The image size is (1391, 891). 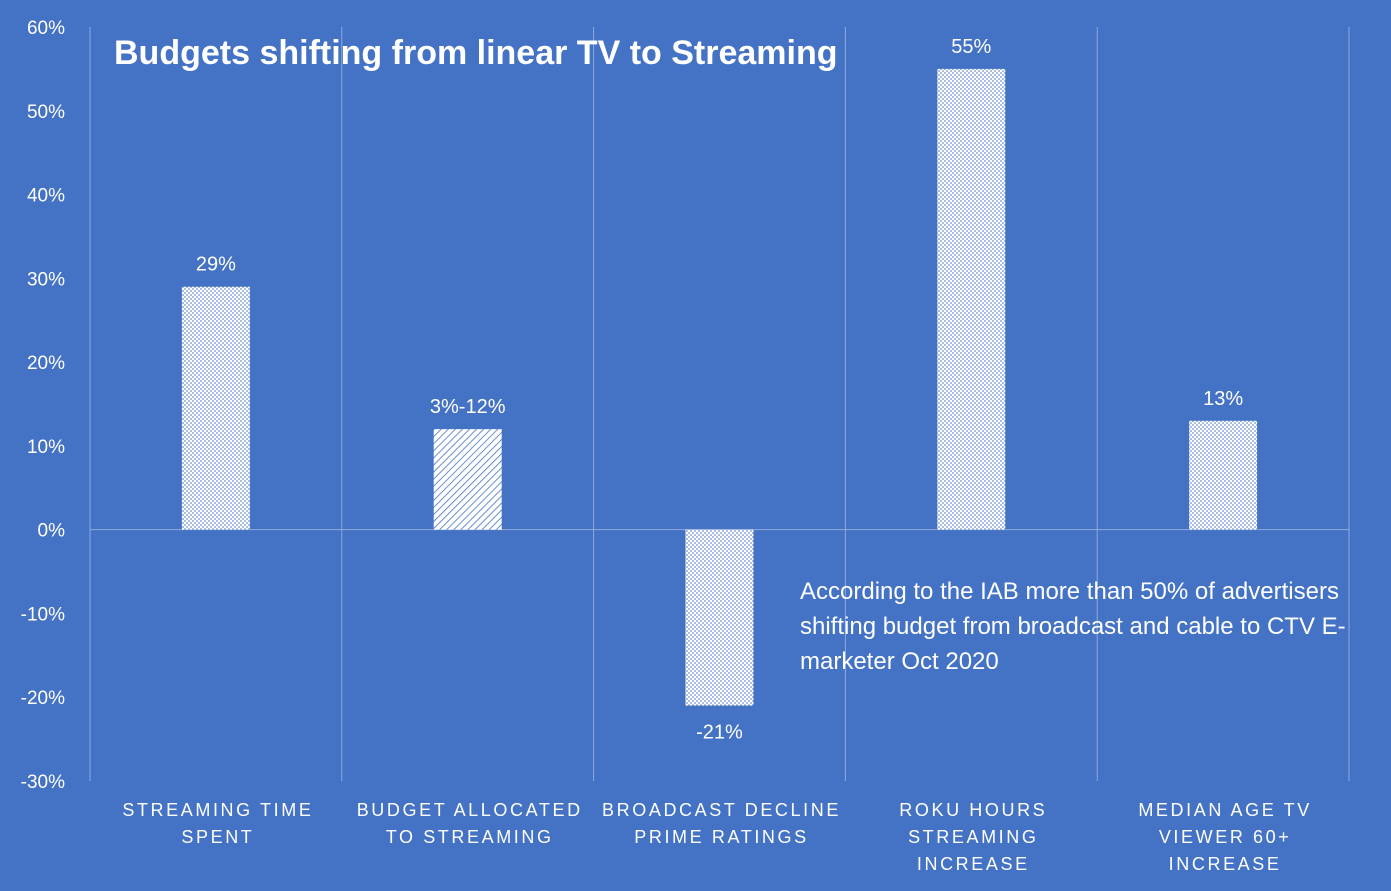 I want to click on y-tick-label: -30%, so click(x=43, y=782).